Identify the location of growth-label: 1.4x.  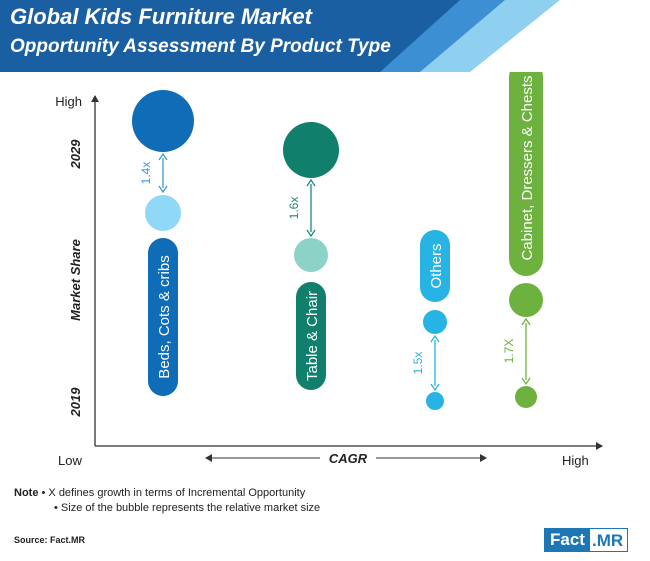
(146, 173).